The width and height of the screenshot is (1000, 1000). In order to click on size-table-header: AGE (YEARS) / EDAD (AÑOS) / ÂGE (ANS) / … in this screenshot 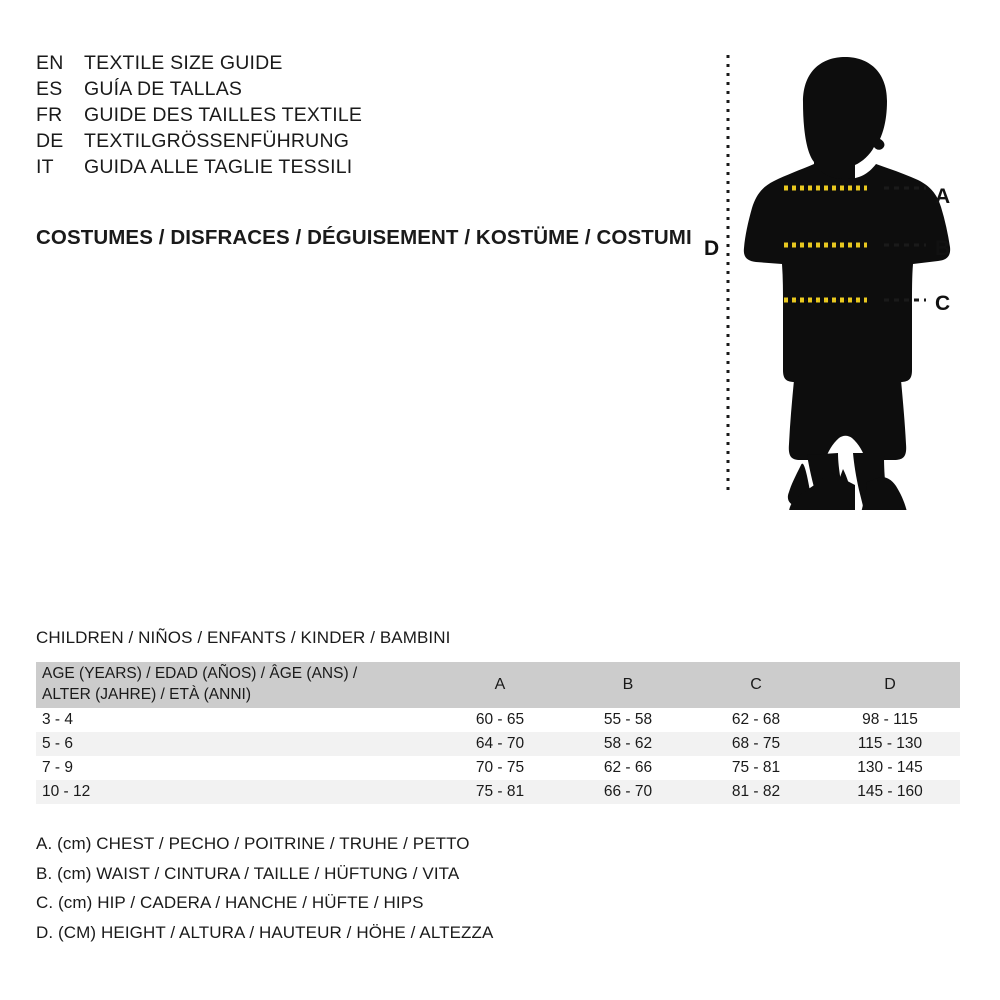, I will do `click(498, 685)`.